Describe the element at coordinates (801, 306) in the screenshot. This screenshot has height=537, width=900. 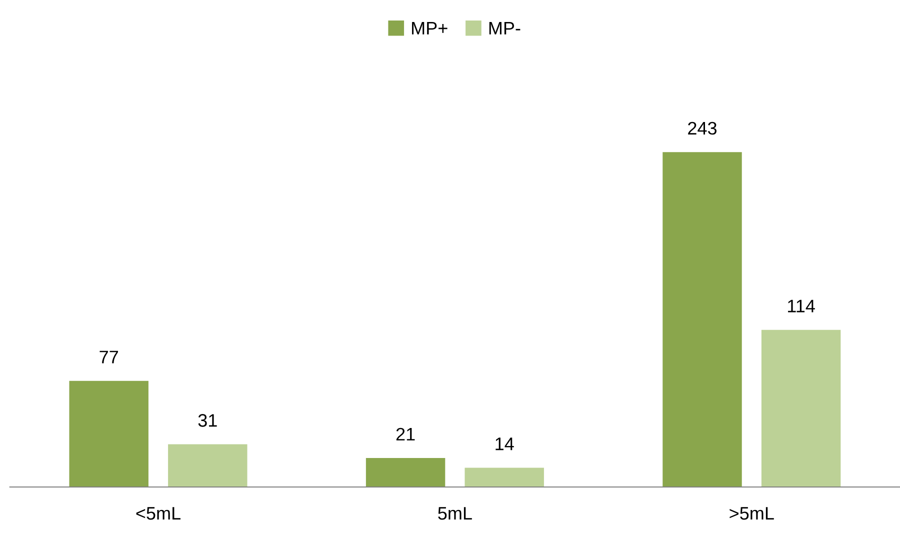
I see `data-label: 114` at that location.